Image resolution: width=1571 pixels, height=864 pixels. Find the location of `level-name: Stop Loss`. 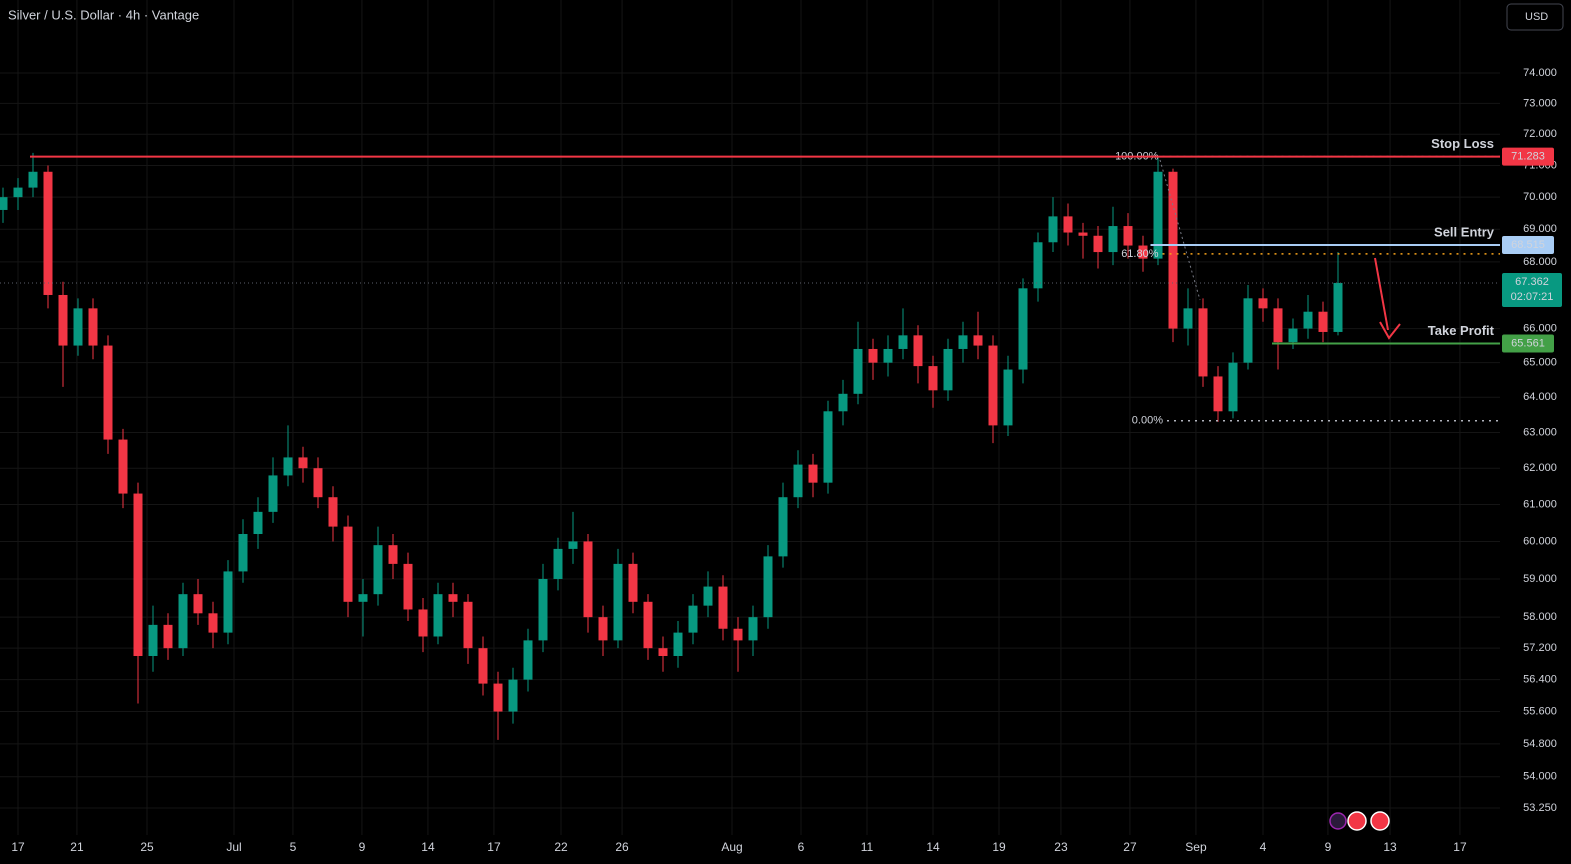

level-name: Stop Loss is located at coordinates (1462, 143).